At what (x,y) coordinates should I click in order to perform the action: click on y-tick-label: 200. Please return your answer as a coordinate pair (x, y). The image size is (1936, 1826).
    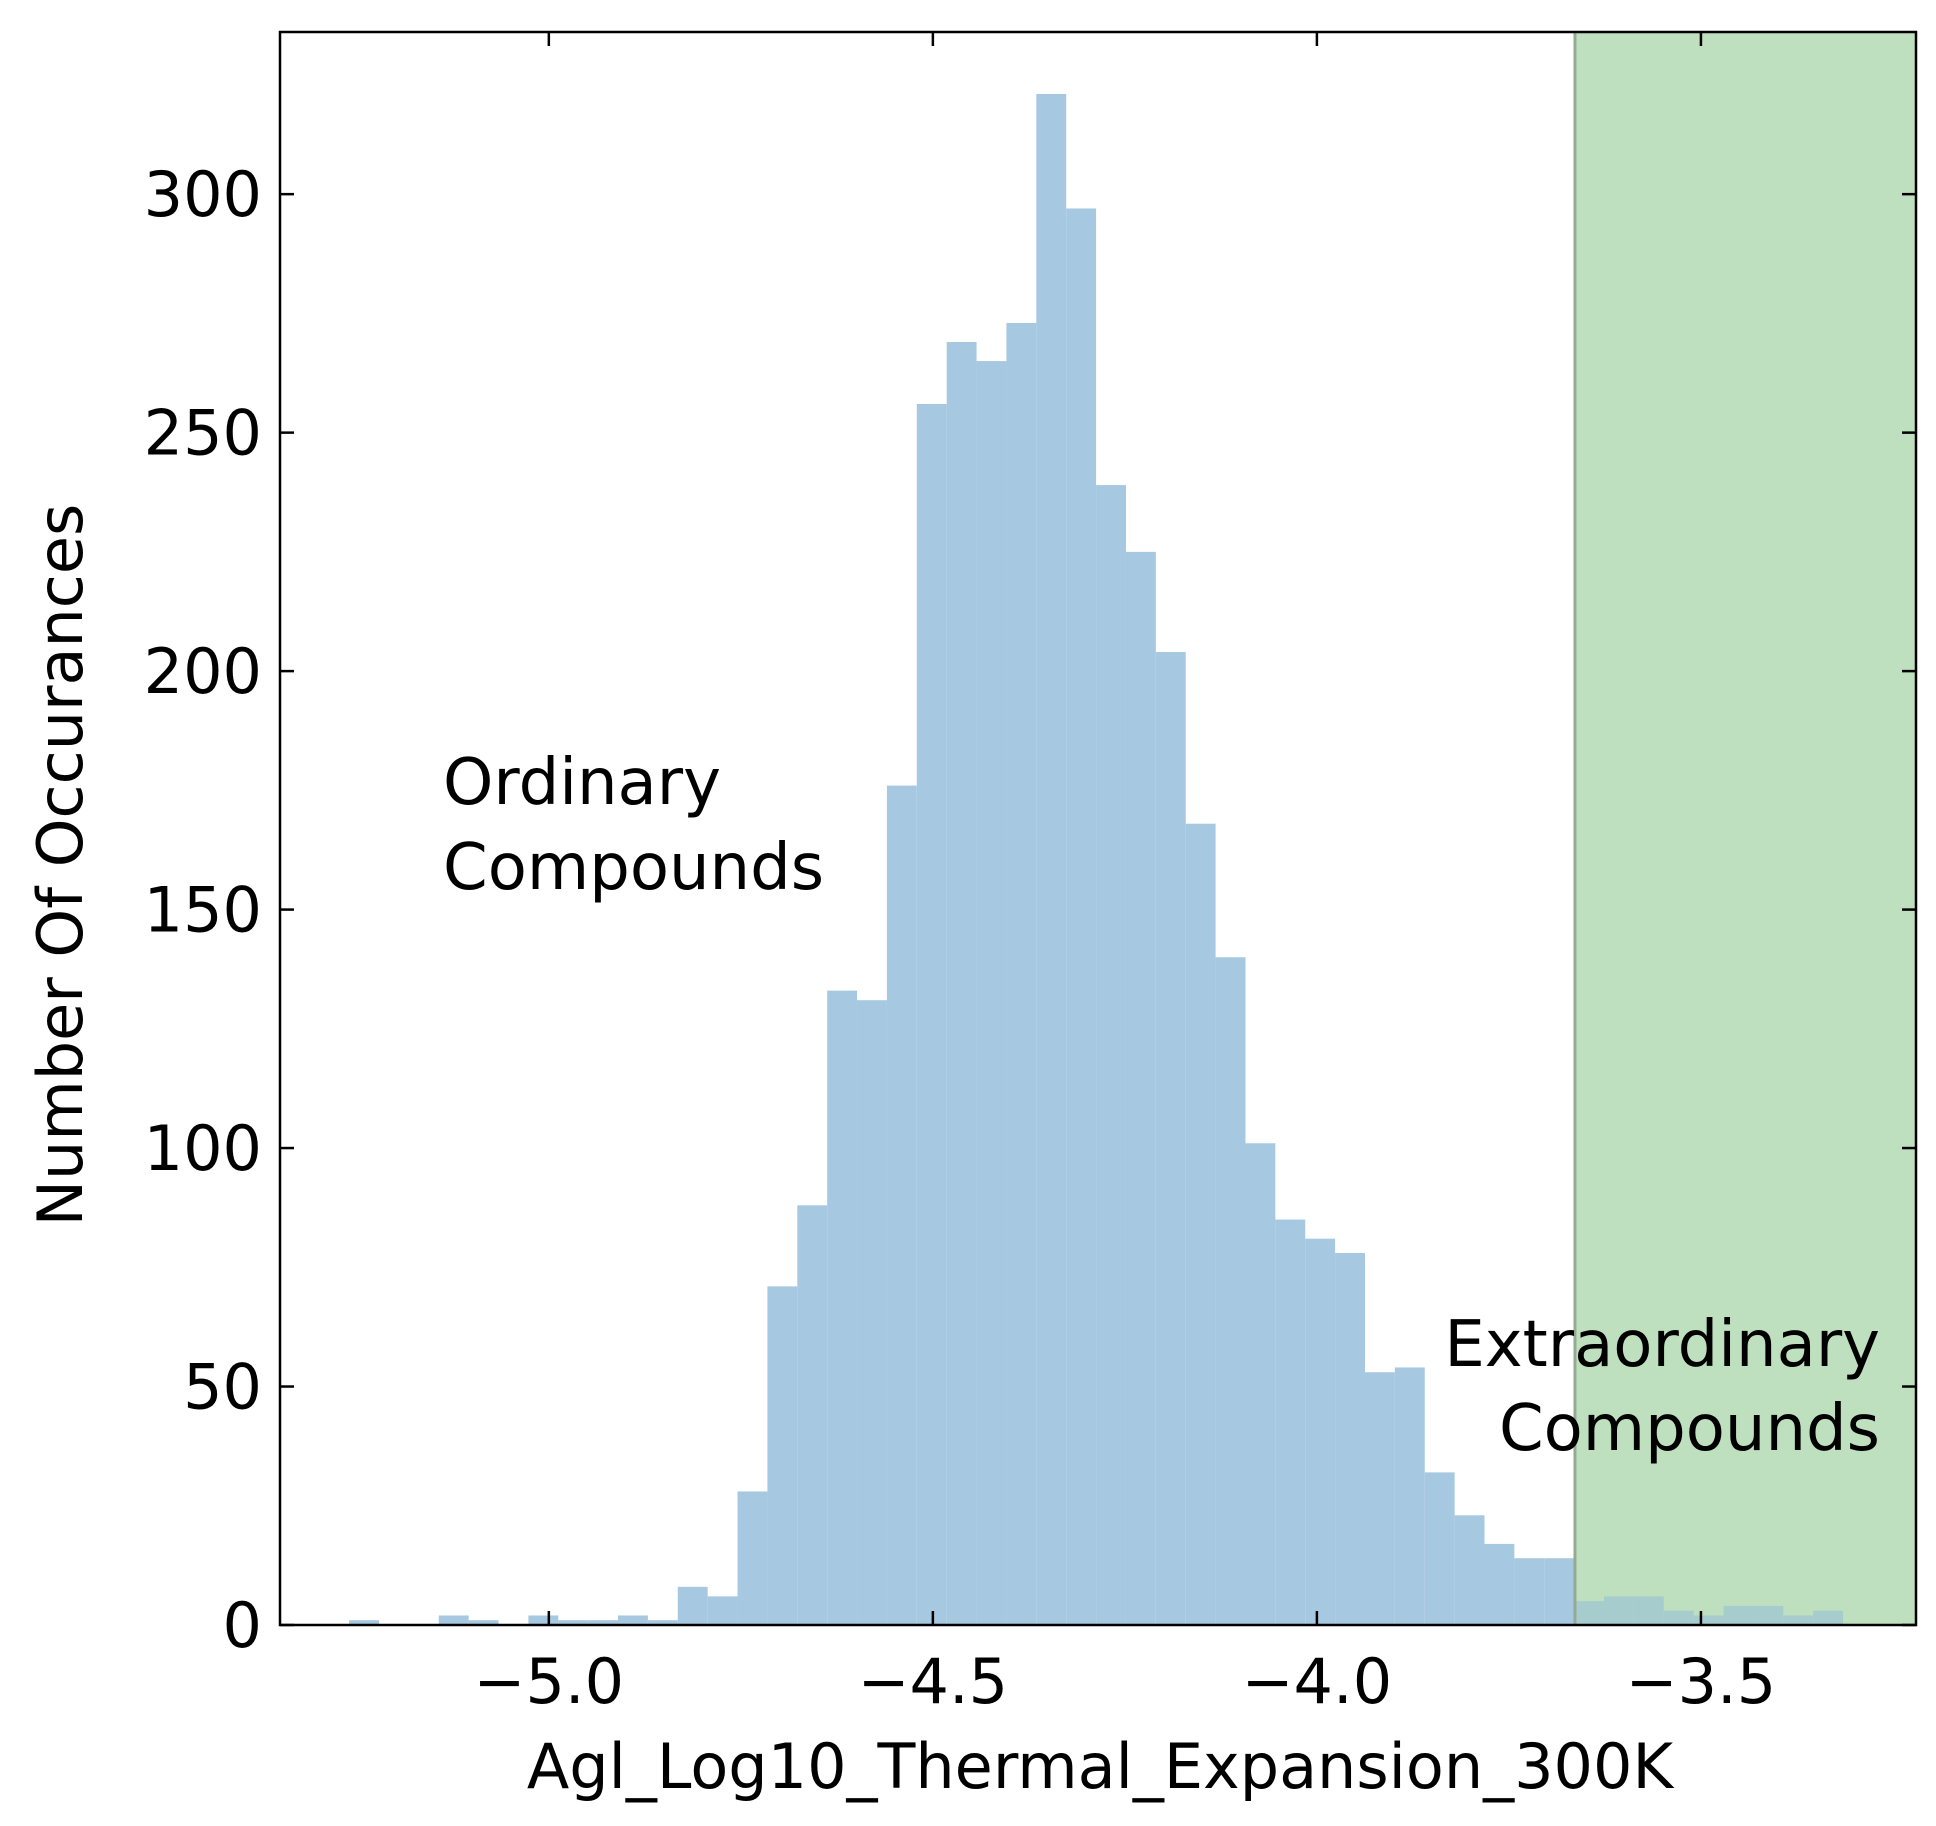
    Looking at the image, I should click on (203, 671).